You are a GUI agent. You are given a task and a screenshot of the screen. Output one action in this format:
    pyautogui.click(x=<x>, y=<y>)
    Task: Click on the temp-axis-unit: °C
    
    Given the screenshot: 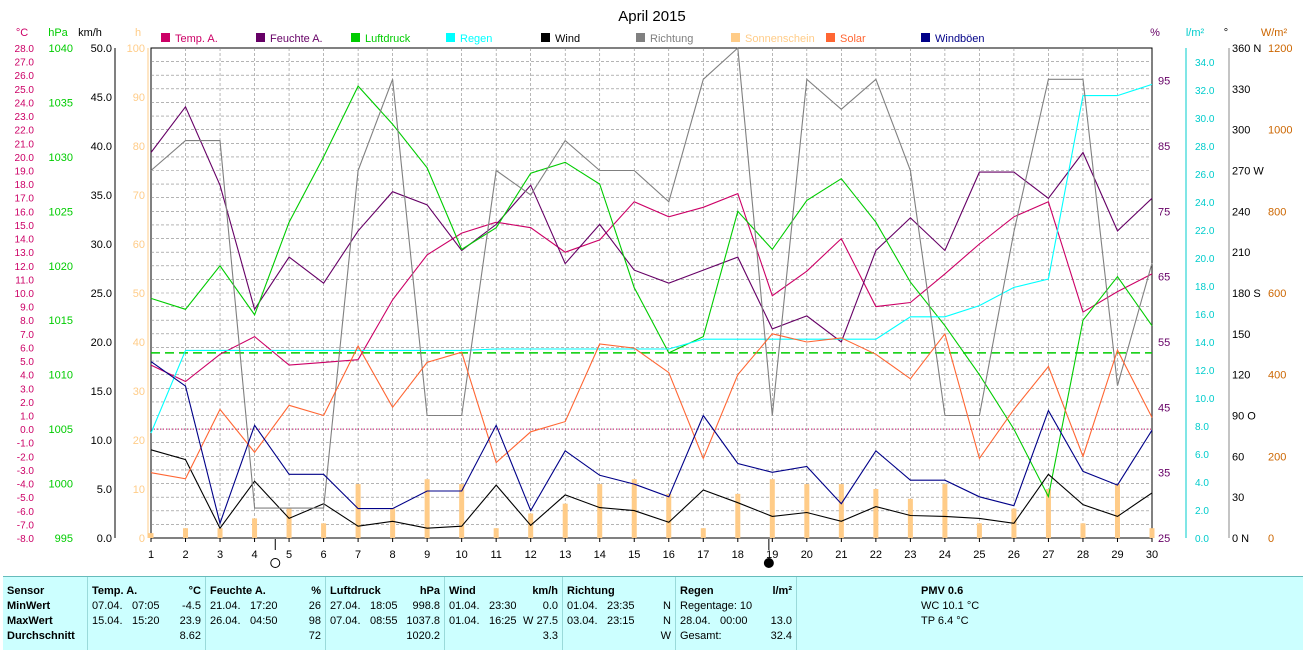 What is the action you would take?
    pyautogui.click(x=22, y=33)
    